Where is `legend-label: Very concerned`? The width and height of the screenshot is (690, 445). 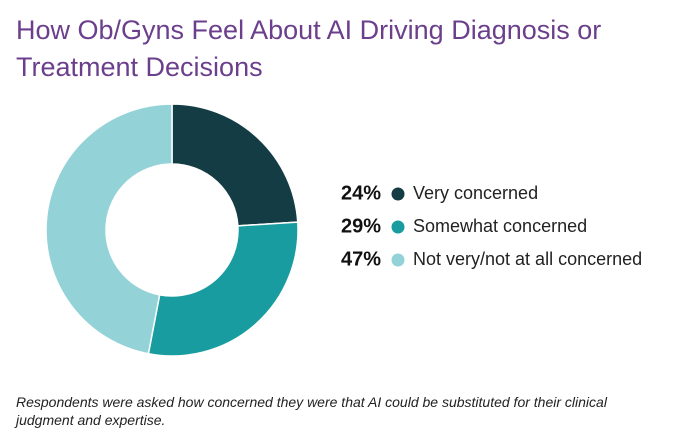
legend-label: Very concerned is located at coordinates (475, 193).